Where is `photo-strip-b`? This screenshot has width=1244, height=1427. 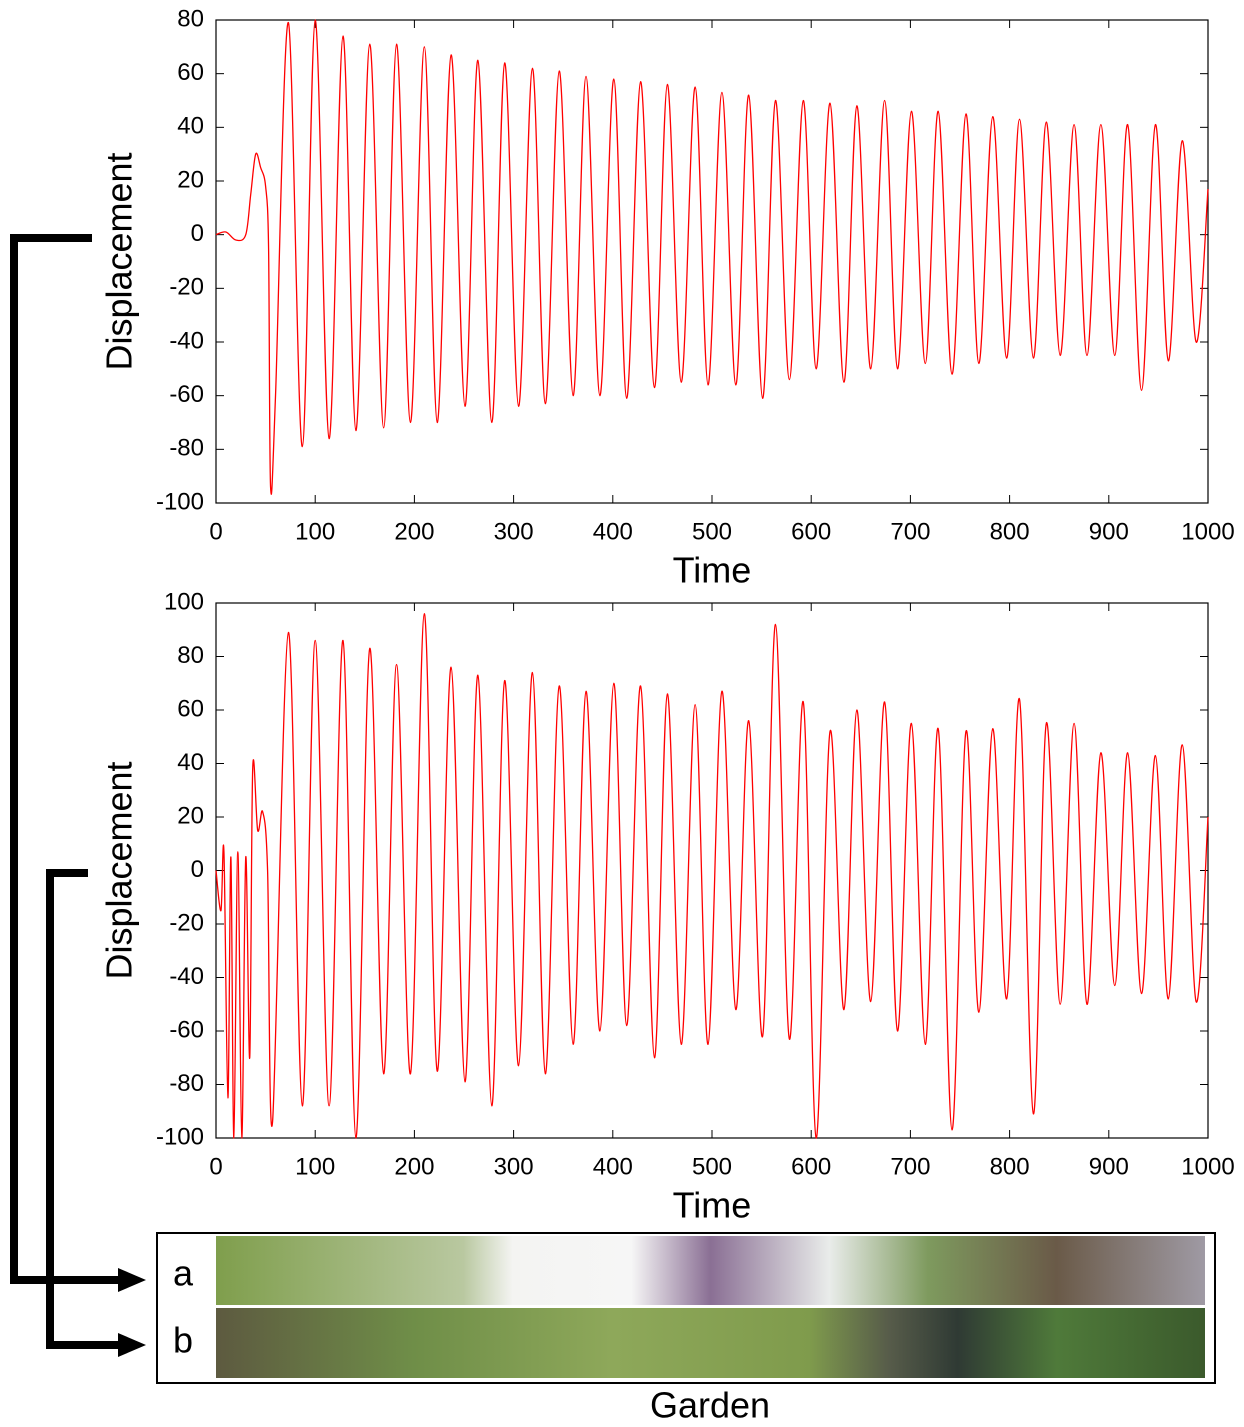
photo-strip-b is located at coordinates (710, 1343).